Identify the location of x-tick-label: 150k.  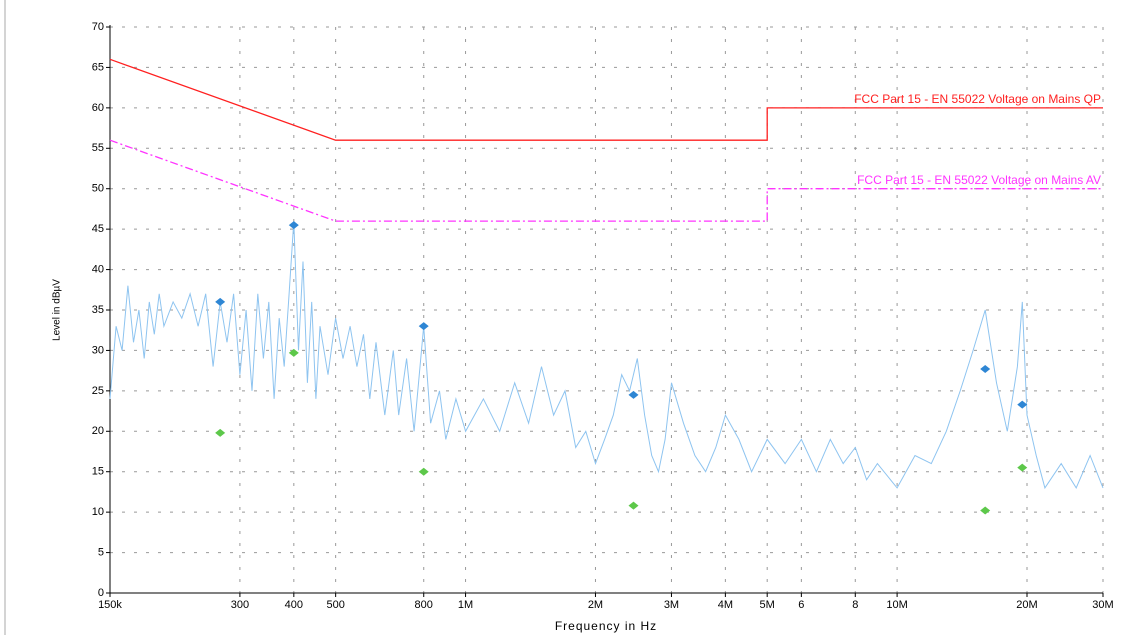
(110, 605).